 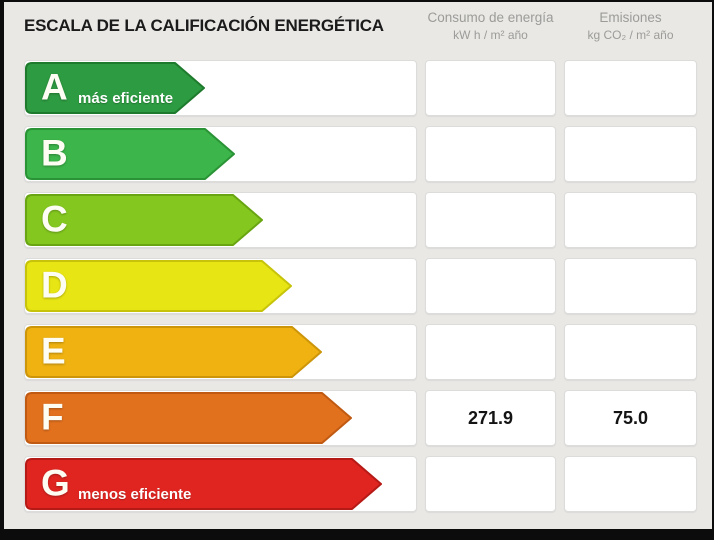 I want to click on rating-arrow-b, so click(x=130, y=154).